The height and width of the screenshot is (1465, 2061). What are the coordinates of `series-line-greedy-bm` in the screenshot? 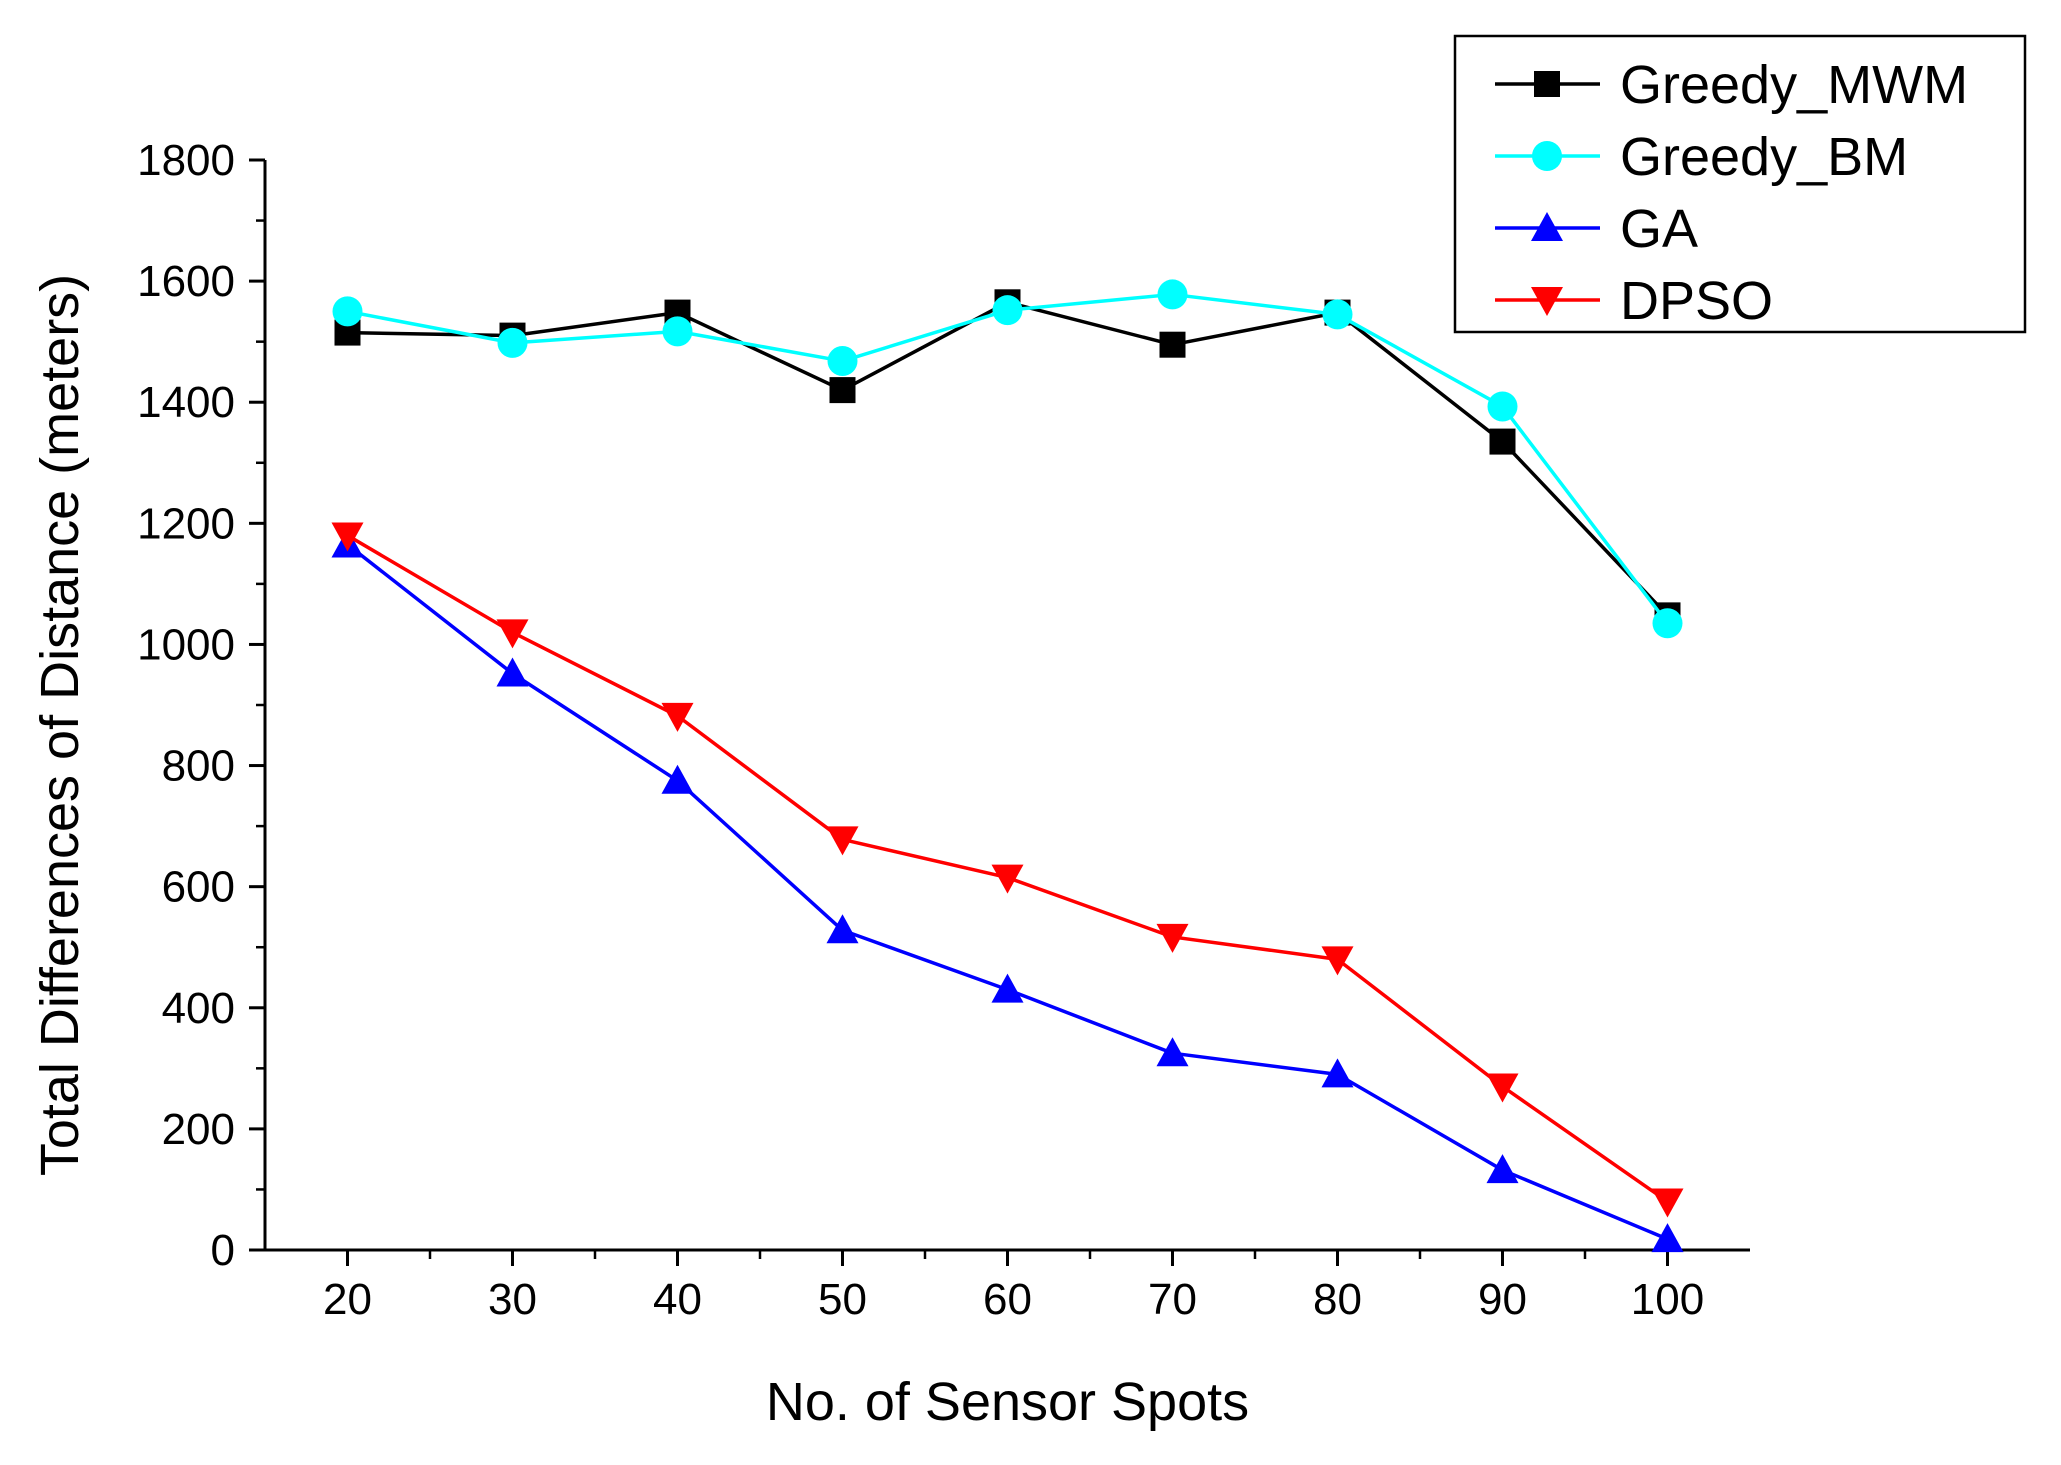 It's located at (1008, 458).